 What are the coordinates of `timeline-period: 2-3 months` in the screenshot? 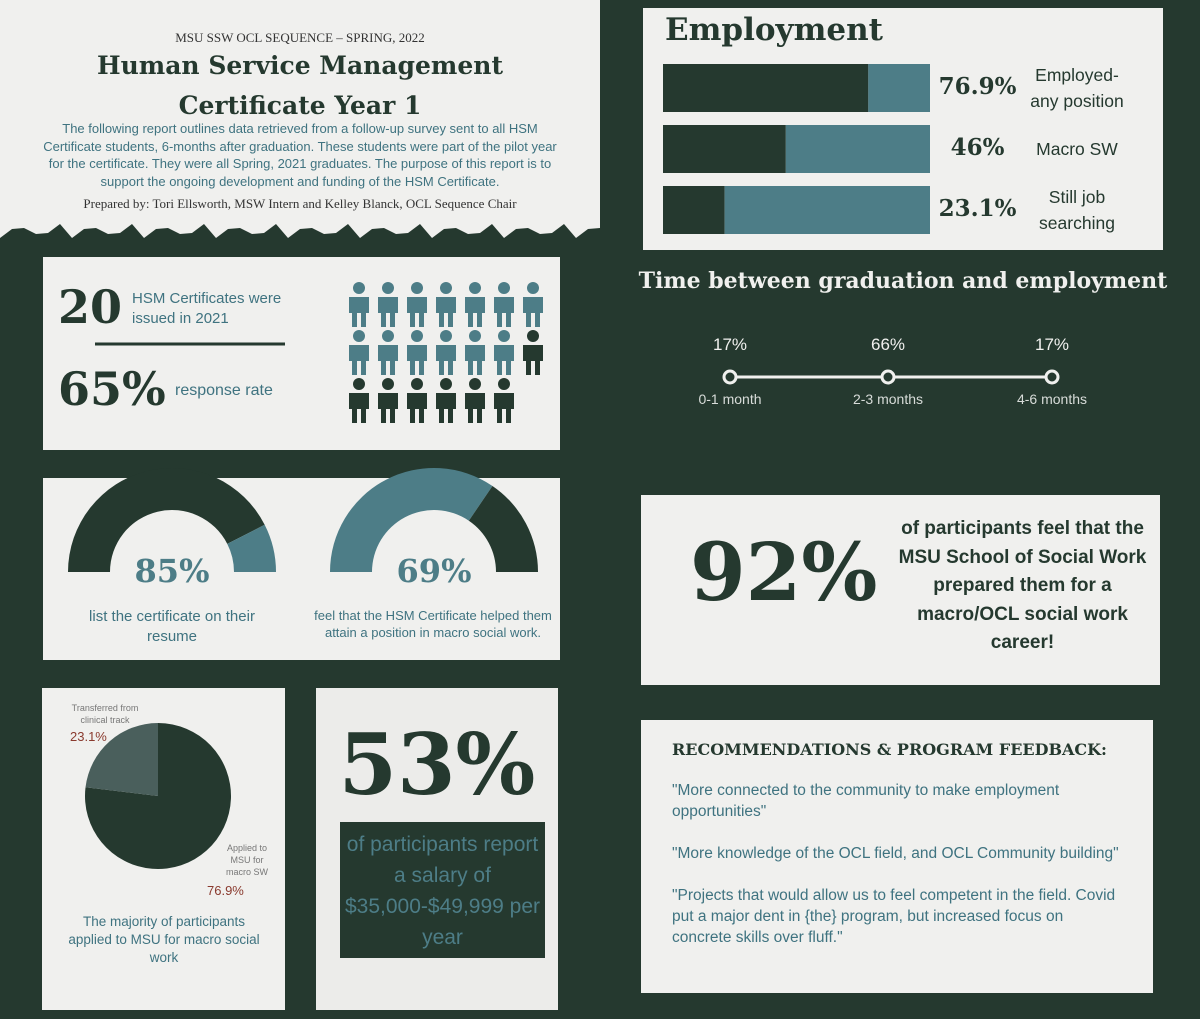 It's located at (888, 399).